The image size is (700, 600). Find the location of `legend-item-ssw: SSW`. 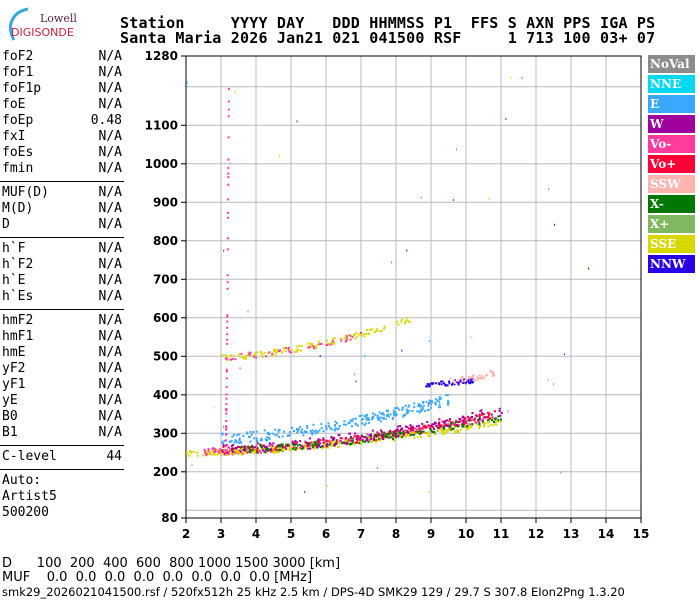

legend-item-ssw: SSW is located at coordinates (671, 184).